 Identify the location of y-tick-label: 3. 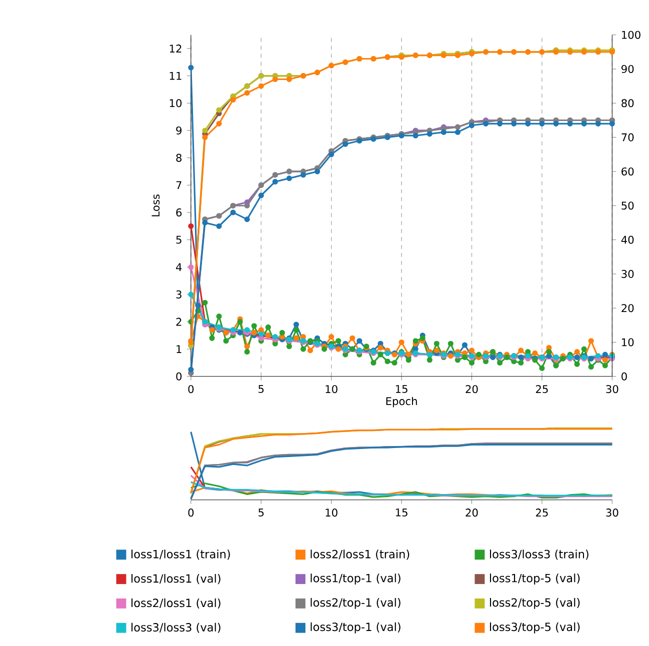
(179, 294).